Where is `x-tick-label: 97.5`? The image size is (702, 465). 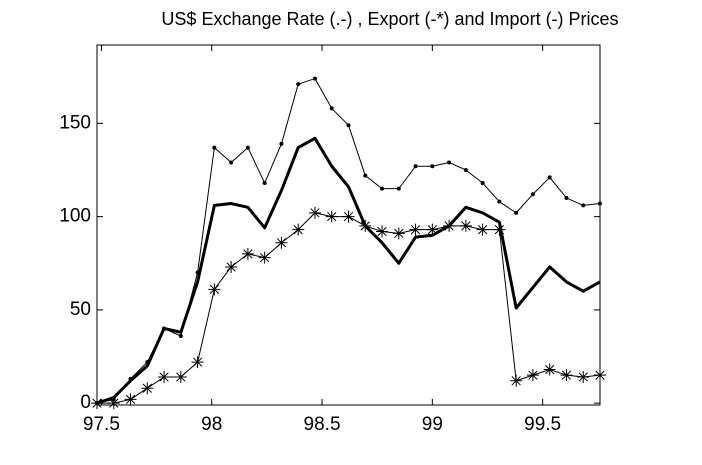 x-tick-label: 97.5 is located at coordinates (101, 424).